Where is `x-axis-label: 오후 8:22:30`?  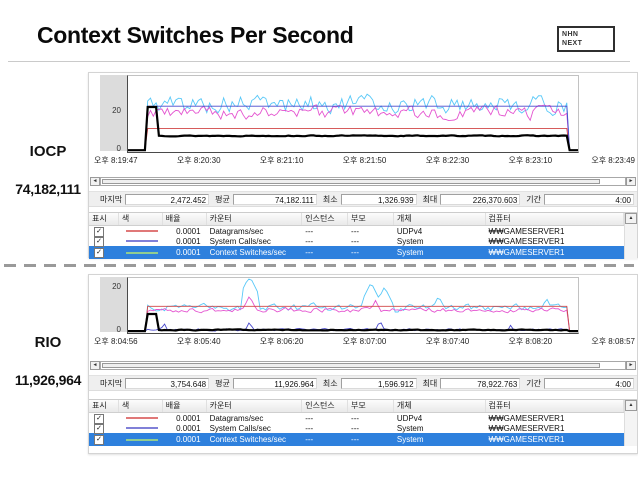 x-axis-label: 오후 8:22:30 is located at coordinates (447, 160).